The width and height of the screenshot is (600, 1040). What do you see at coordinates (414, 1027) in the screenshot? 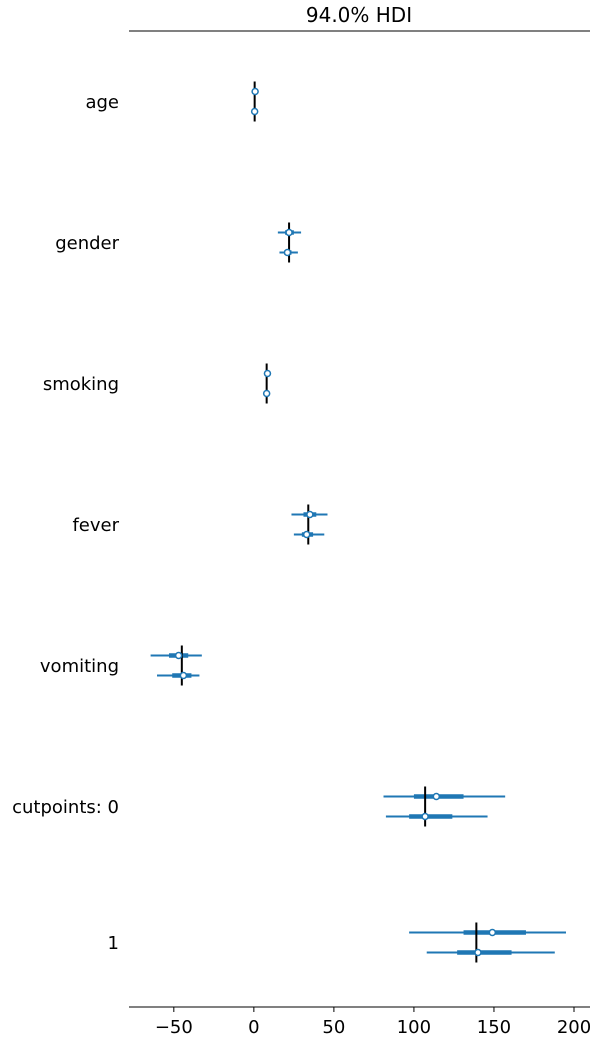
I see `x-tick-label: 100` at bounding box center [414, 1027].